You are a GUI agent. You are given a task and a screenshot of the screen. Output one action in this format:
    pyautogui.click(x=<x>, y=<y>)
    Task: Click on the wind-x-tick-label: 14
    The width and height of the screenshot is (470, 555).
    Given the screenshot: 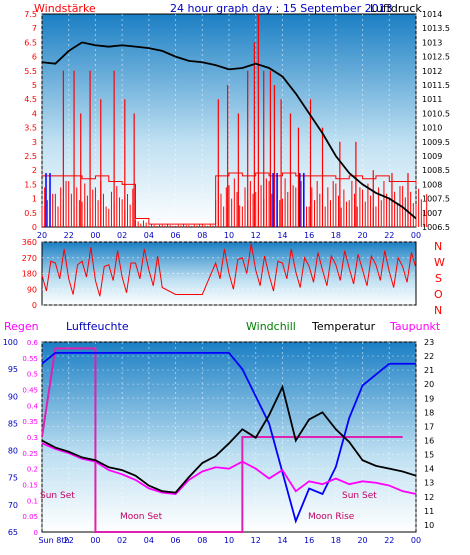 What is the action you would take?
    pyautogui.click(x=282, y=235)
    